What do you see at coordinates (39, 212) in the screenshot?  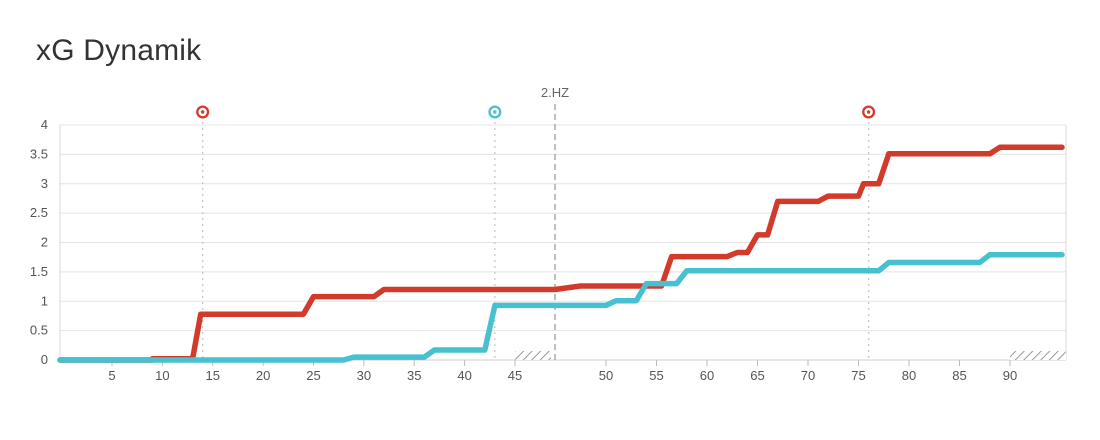 I see `y-tick-label: 2.5` at bounding box center [39, 212].